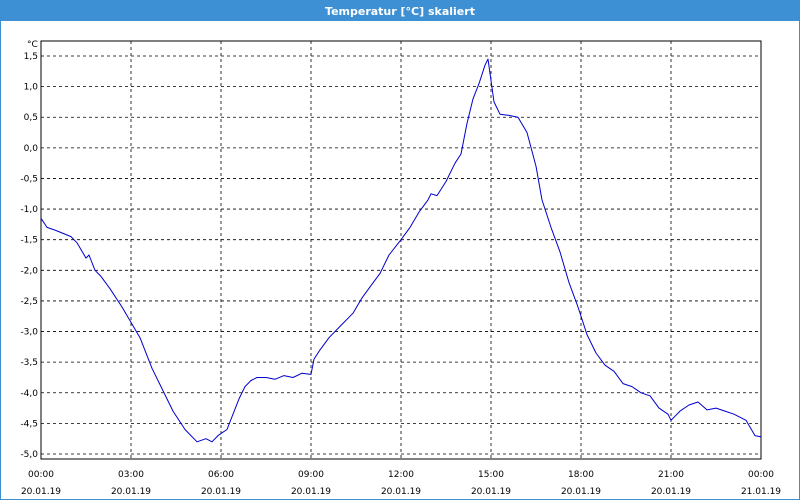  I want to click on y-tick-label: -3,5, so click(29, 363).